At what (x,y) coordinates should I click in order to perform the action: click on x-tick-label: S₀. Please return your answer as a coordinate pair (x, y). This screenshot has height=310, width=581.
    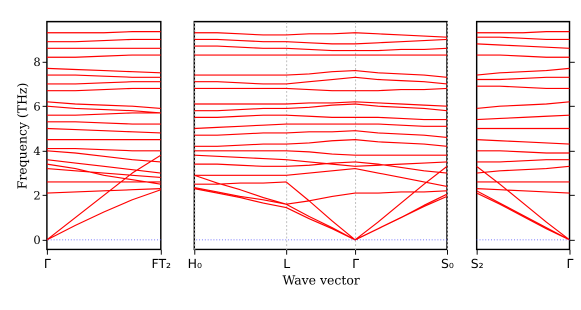
    Looking at the image, I should click on (447, 264).